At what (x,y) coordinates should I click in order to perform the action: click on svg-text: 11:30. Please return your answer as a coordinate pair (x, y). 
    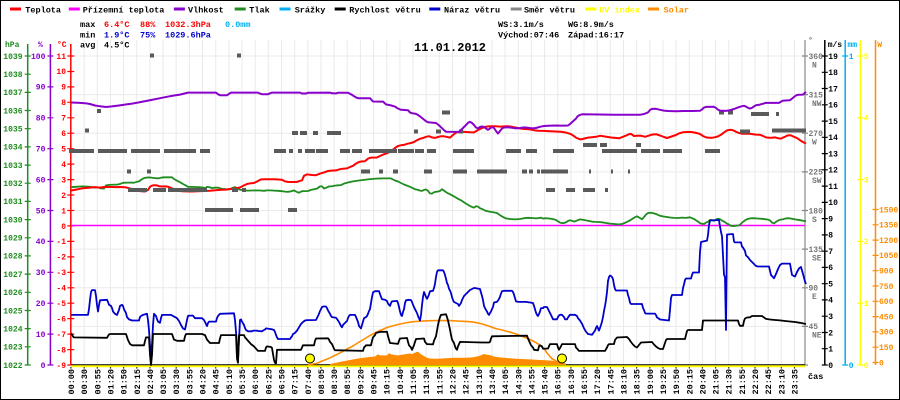
    Looking at the image, I should click on (427, 382).